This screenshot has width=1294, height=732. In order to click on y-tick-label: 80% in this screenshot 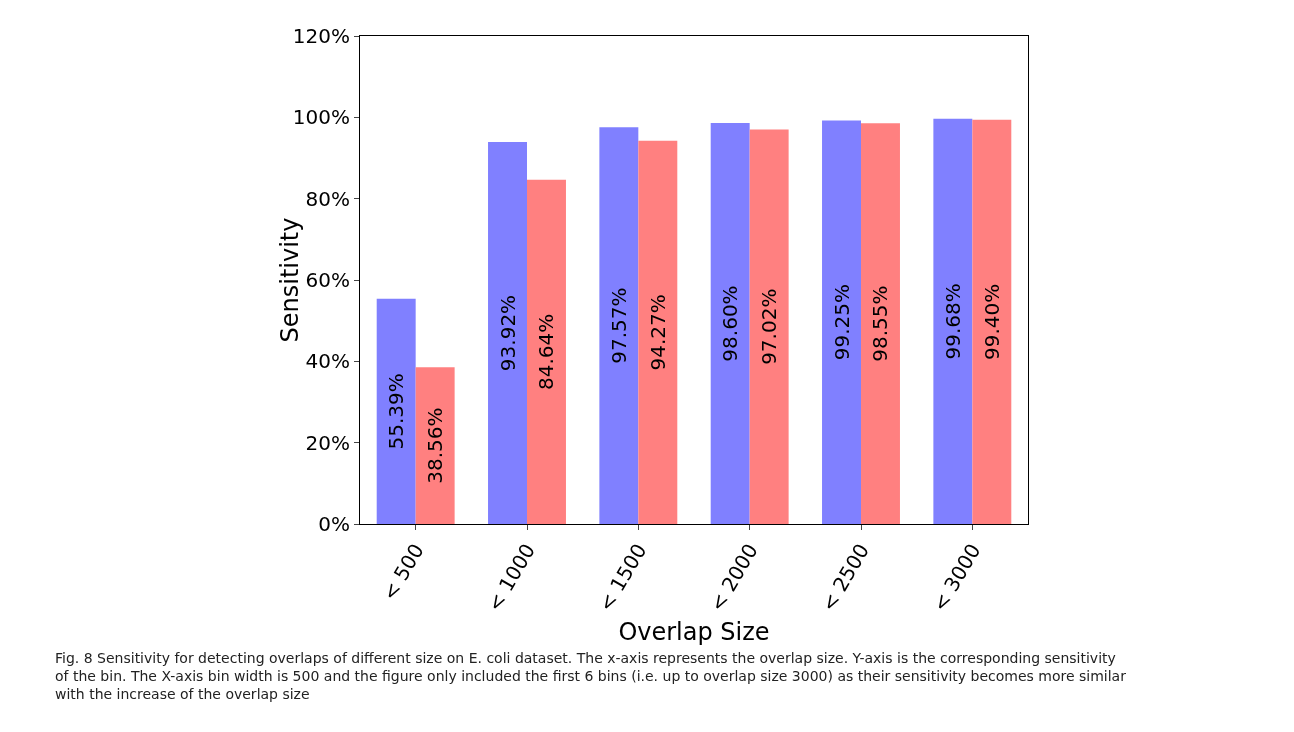, I will do `click(327, 198)`.